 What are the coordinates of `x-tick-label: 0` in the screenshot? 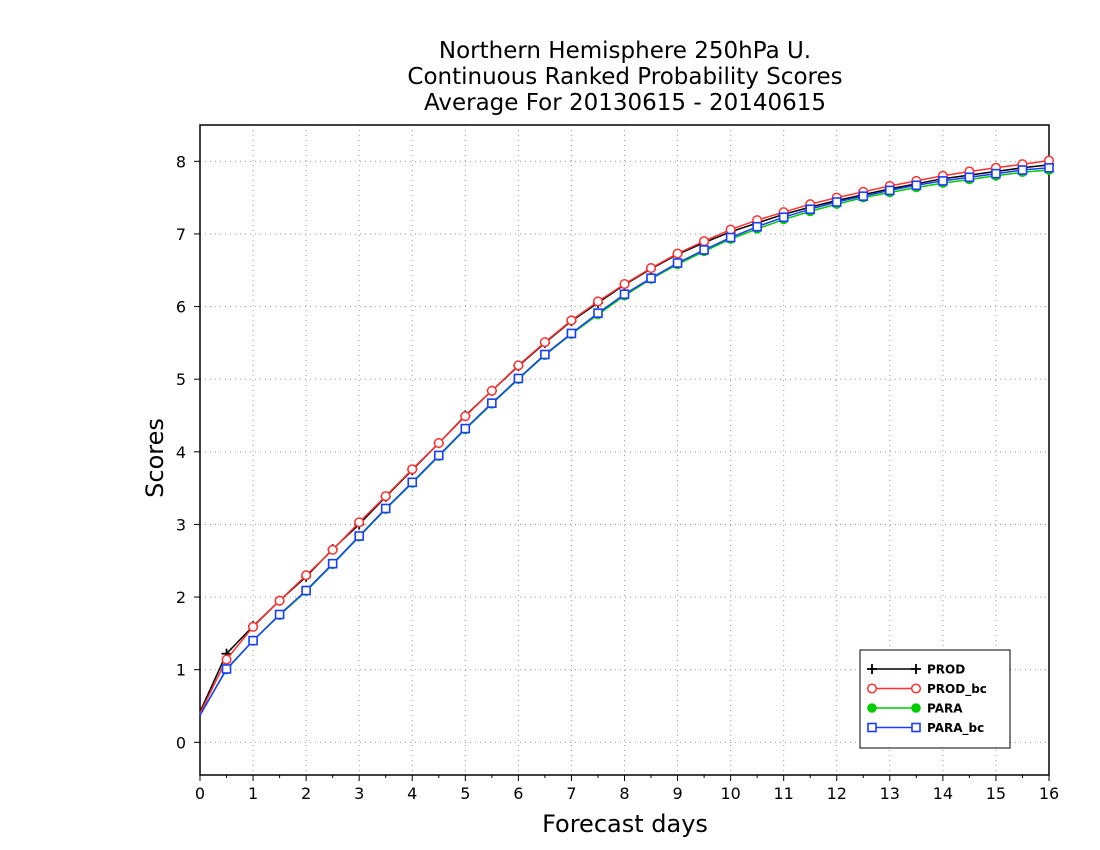 It's located at (200, 793).